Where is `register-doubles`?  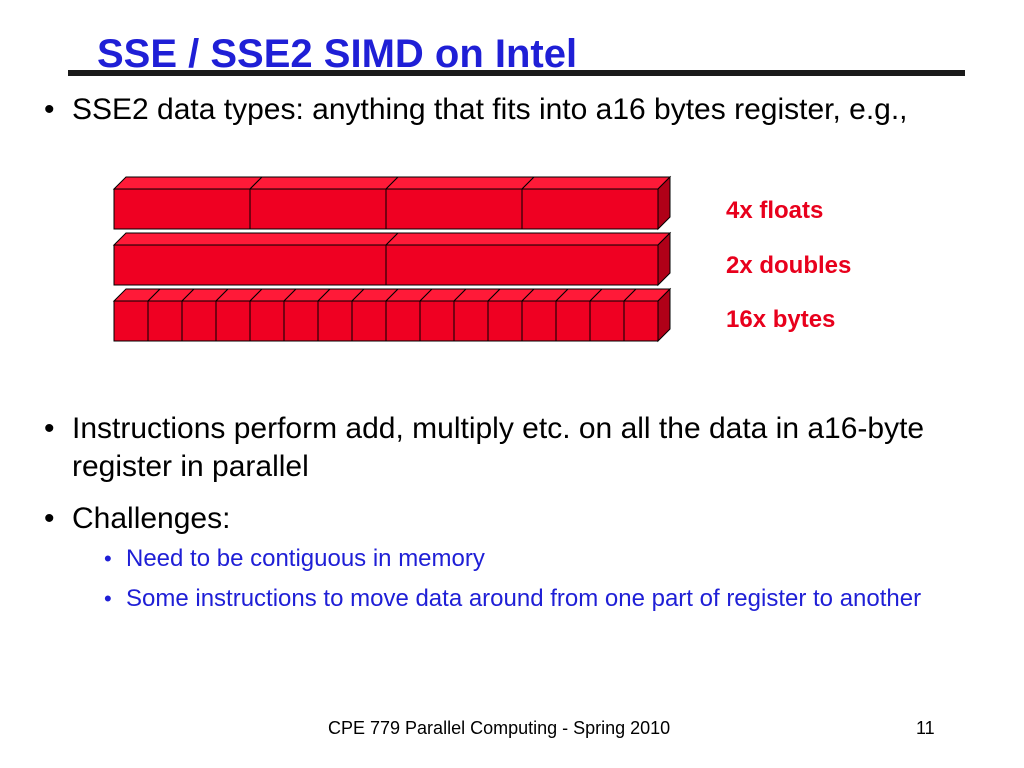 register-doubles is located at coordinates (392, 259).